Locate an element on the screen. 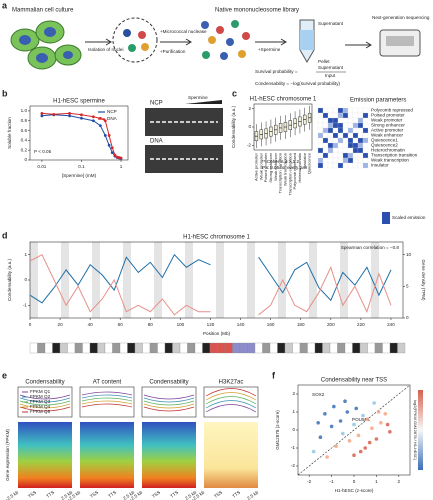 This screenshot has width=433, height=500. legend-label: FPKM Q4 is located at coordinates (40, 406).